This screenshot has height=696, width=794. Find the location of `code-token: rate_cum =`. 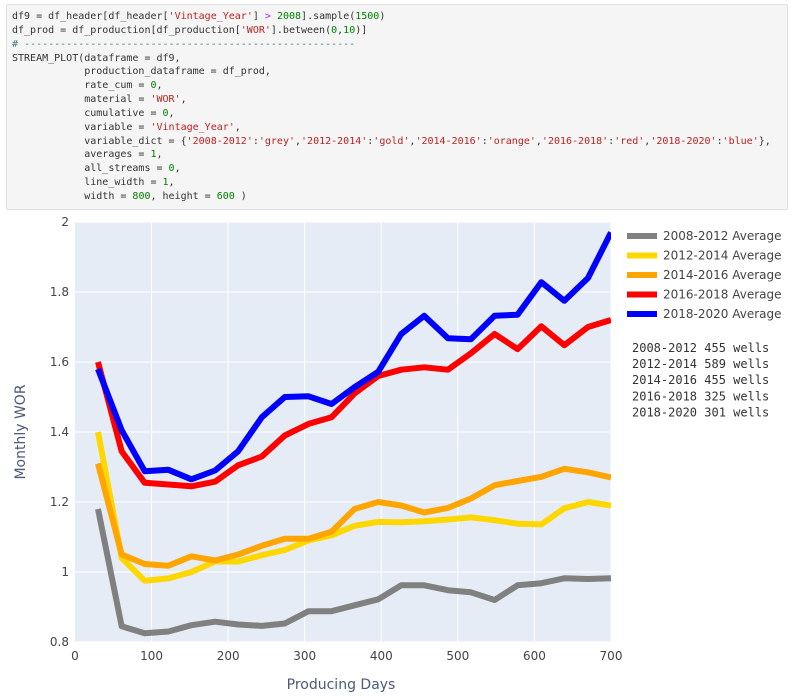

code-token: rate_cum = is located at coordinates (81, 86).